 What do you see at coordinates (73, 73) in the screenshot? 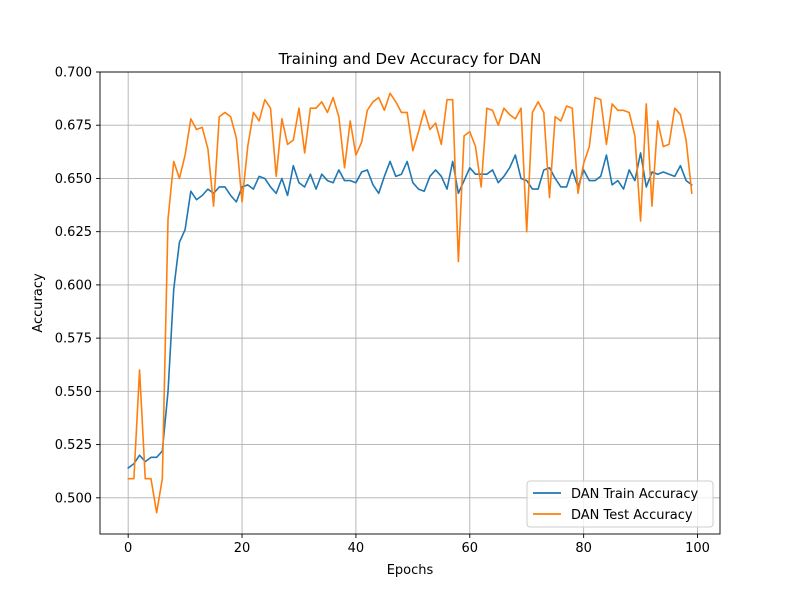
I see `y-tick-label: 0.700` at bounding box center [73, 73].